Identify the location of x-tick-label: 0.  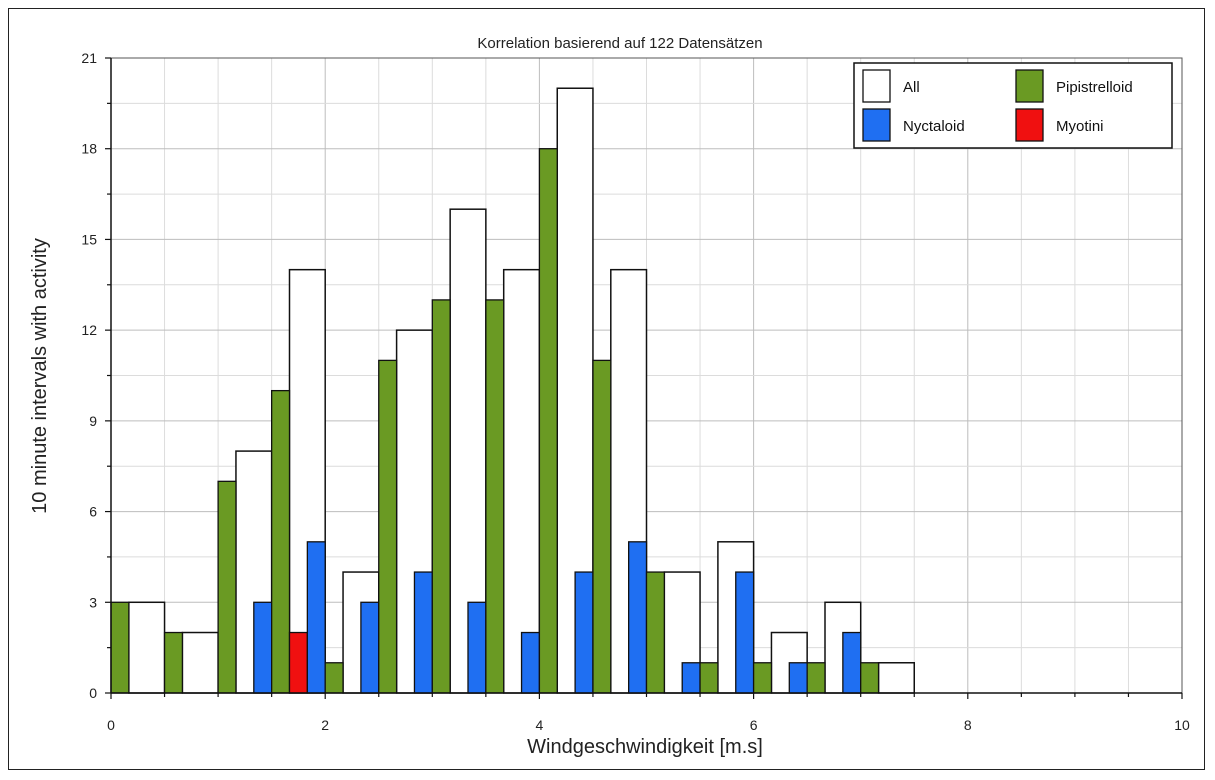
(111, 725).